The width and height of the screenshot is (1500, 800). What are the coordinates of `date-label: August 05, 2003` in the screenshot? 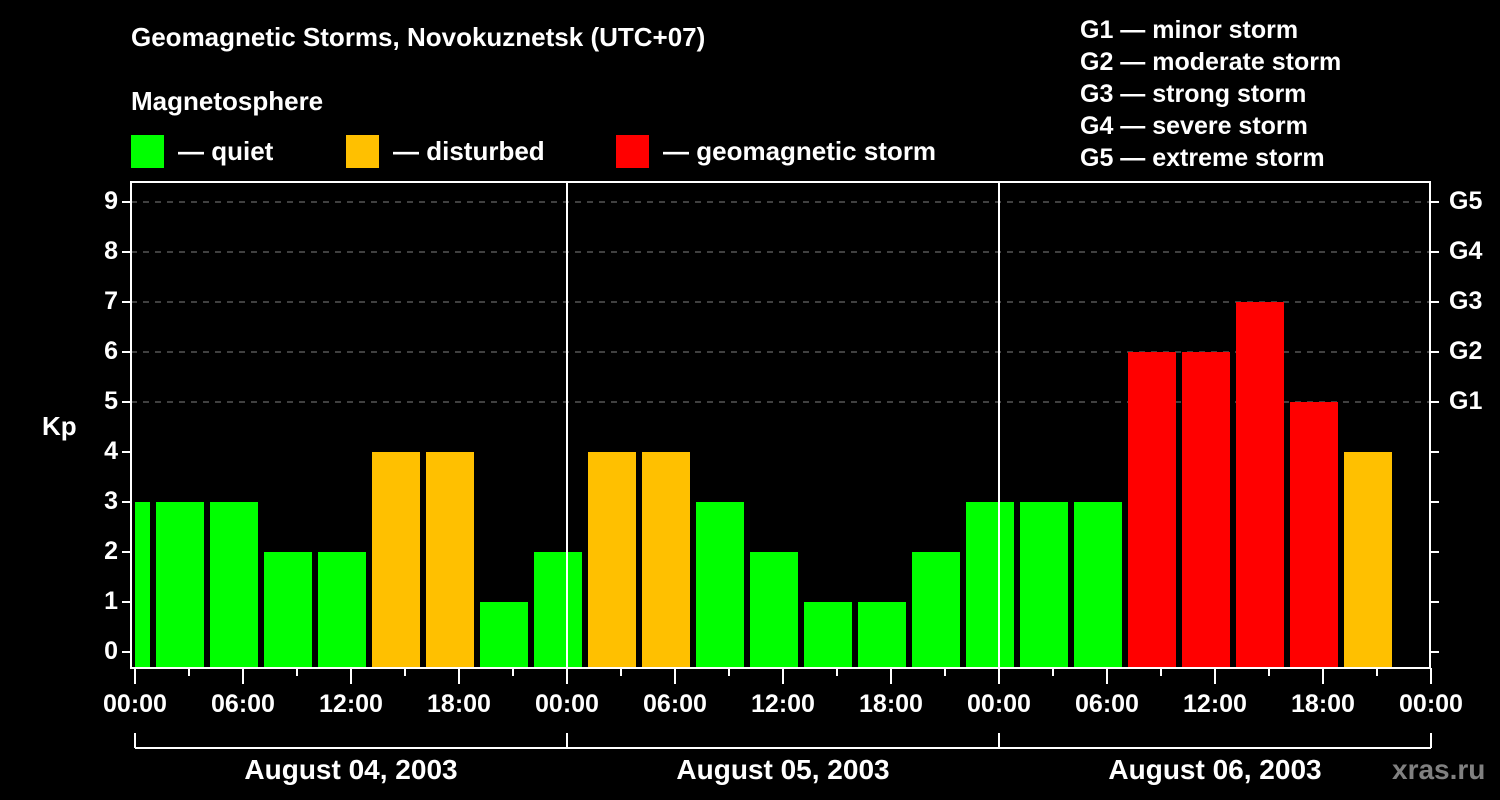 It's located at (783, 769).